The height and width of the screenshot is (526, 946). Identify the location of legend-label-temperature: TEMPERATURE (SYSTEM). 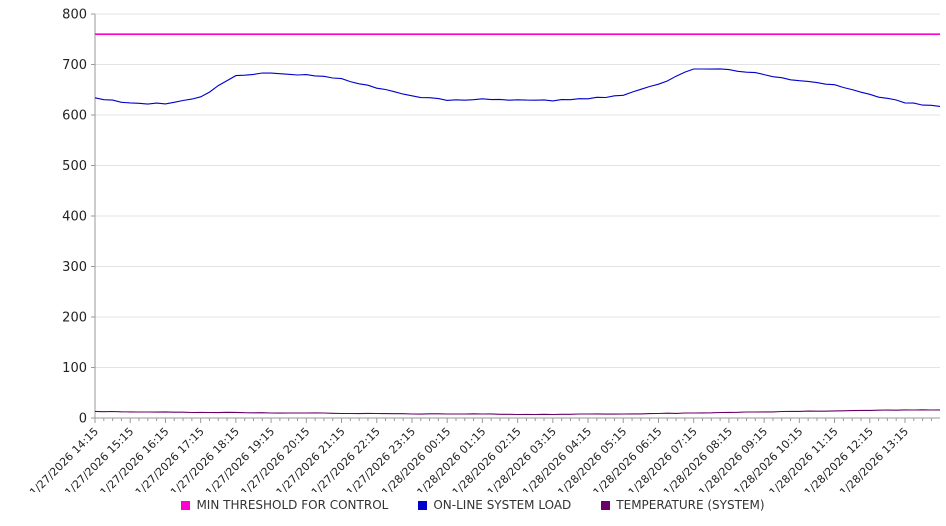
(690, 505).